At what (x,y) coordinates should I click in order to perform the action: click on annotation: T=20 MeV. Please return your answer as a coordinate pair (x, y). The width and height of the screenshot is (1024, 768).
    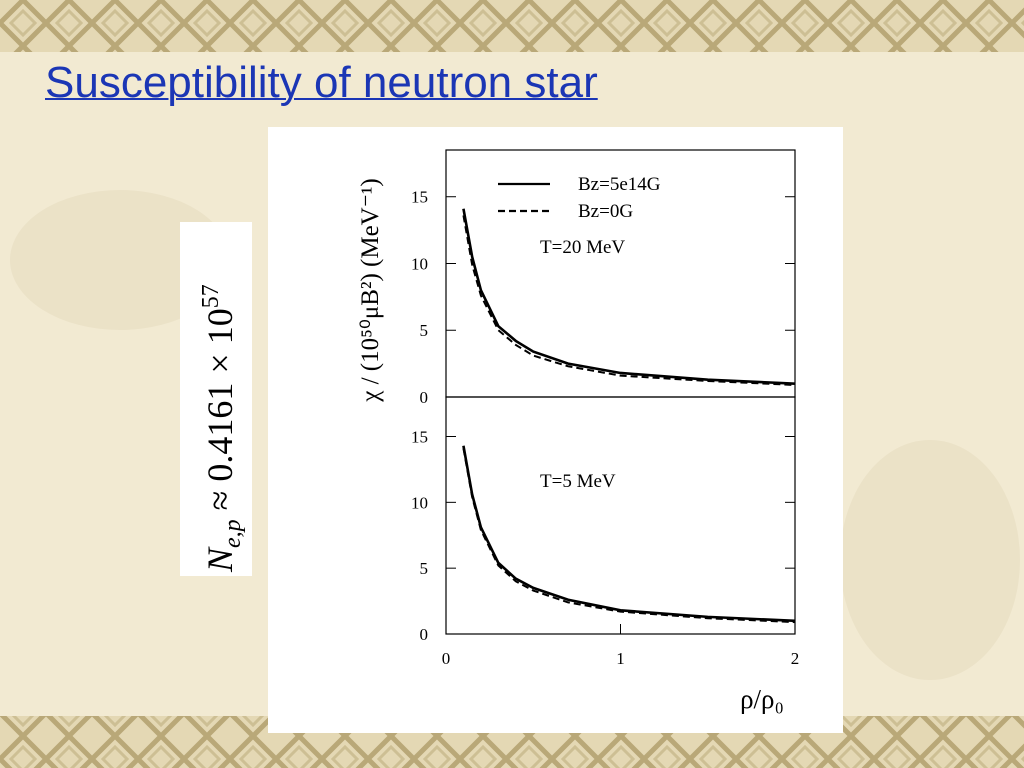
    Looking at the image, I should click on (582, 247).